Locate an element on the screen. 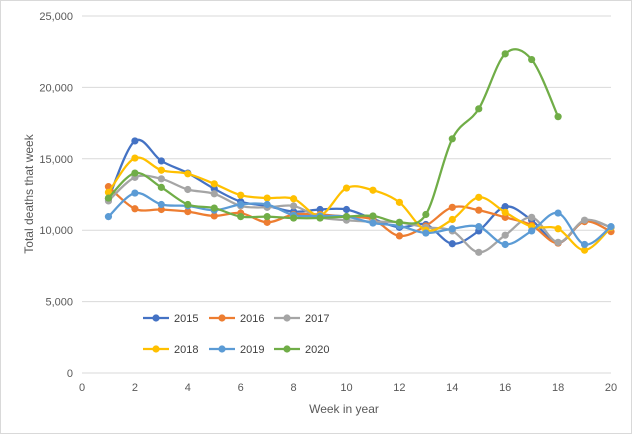 The height and width of the screenshot is (434, 632). legend-item-2020: 2020 is located at coordinates (301, 350).